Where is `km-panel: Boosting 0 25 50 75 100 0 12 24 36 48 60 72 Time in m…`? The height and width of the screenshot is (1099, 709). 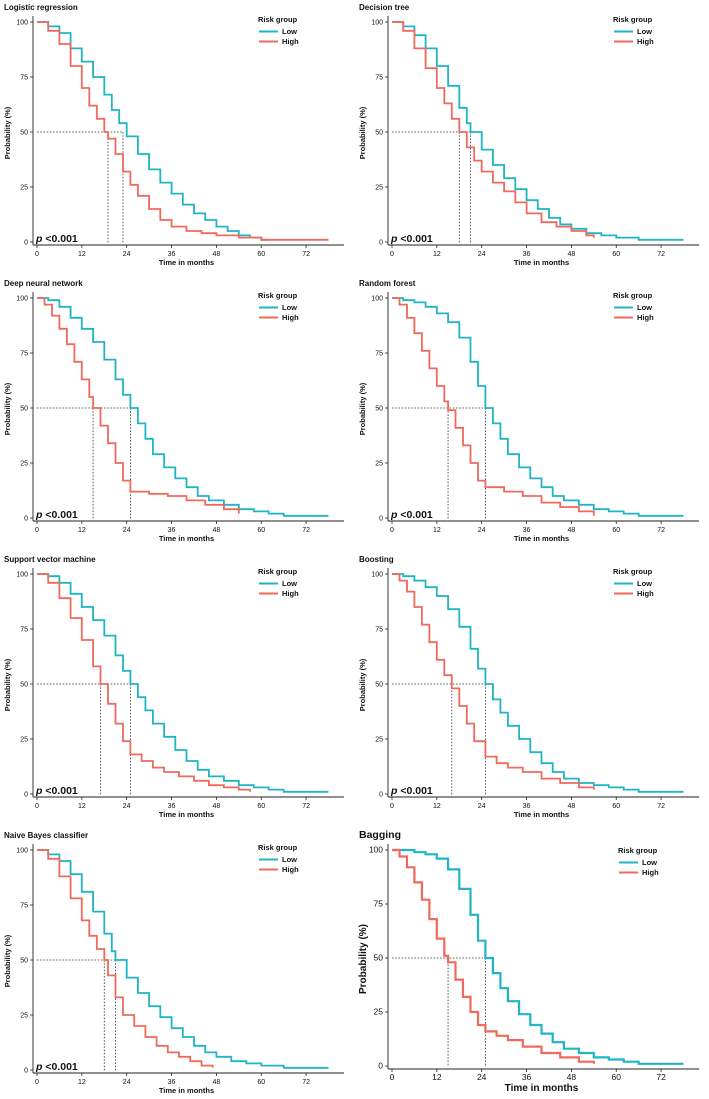 km-panel: Boosting 0 25 50 75 100 0 12 24 36 48 60 72 Time in m… is located at coordinates (528, 687).